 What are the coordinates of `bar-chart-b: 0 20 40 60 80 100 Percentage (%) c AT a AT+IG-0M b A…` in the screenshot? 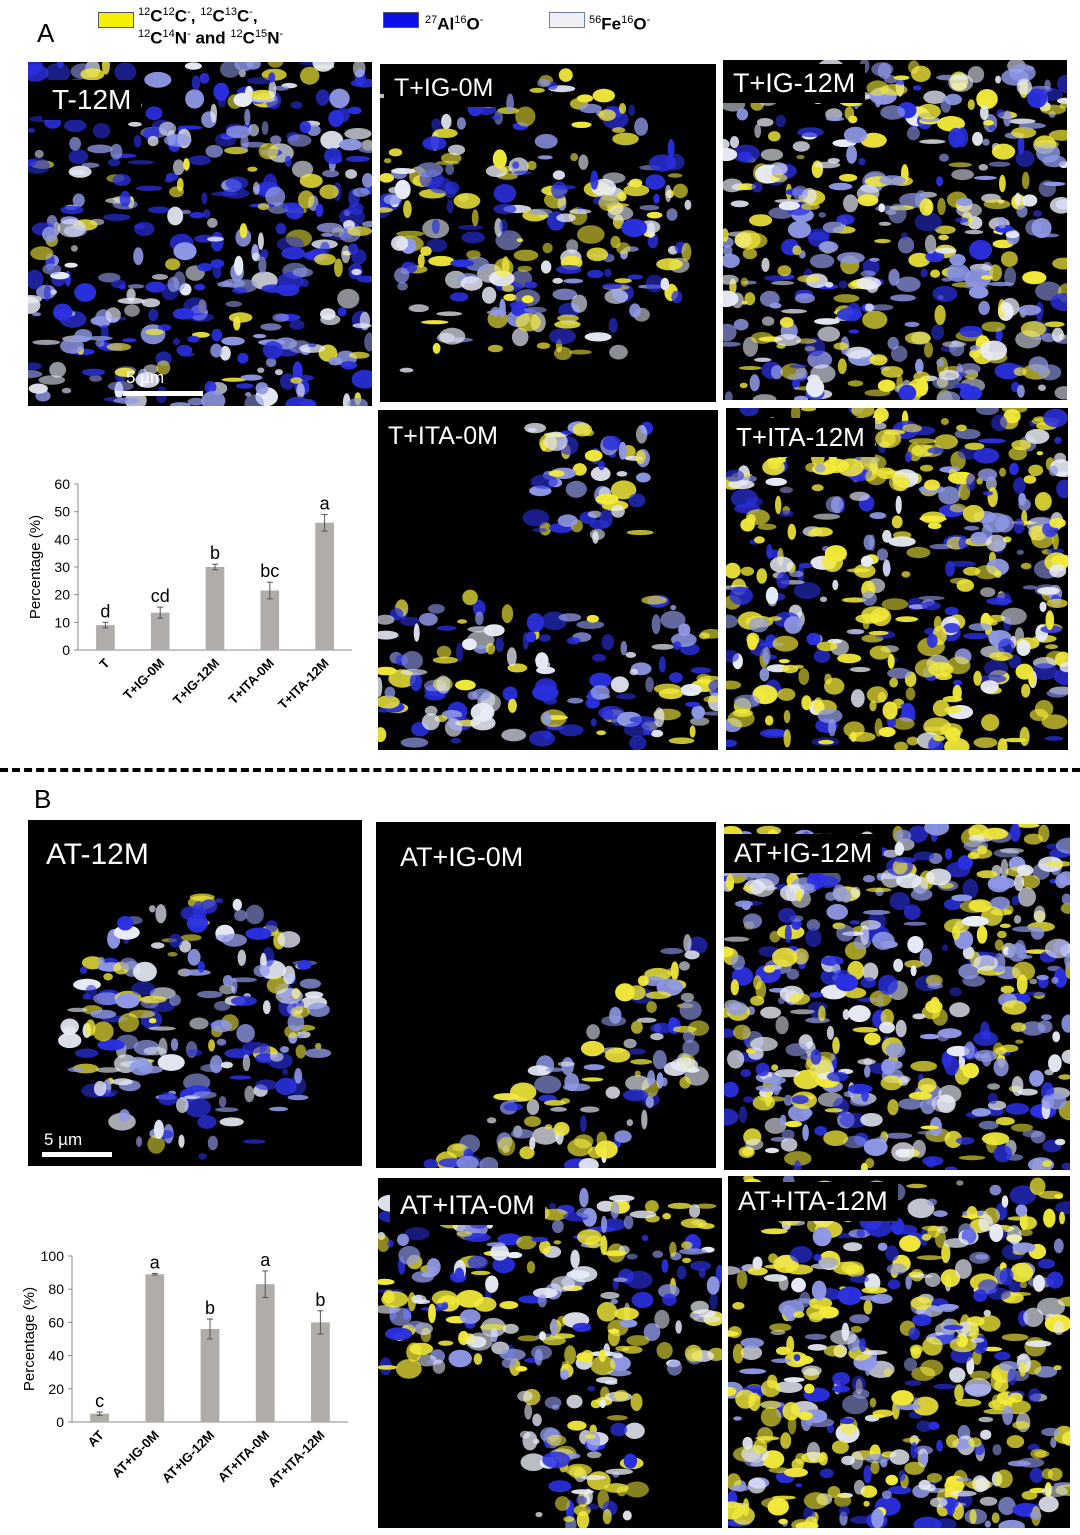 It's located at (184, 1369).